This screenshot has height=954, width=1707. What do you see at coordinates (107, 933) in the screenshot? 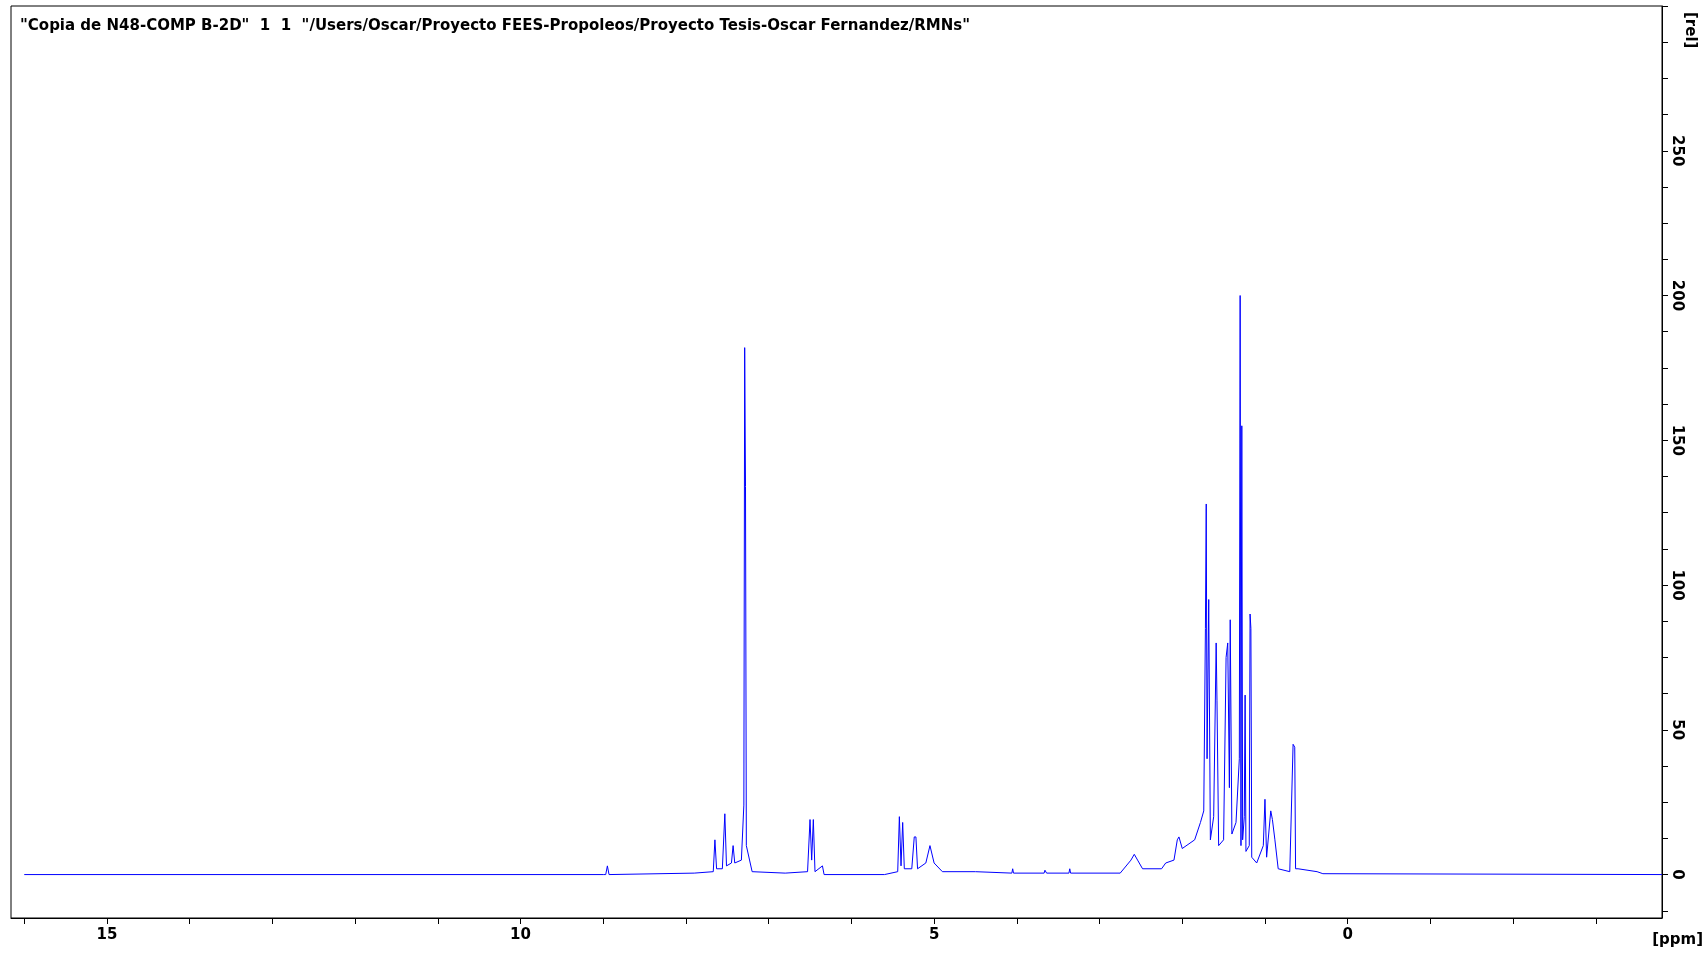
I see `x-tick-label: 15` at bounding box center [107, 933].